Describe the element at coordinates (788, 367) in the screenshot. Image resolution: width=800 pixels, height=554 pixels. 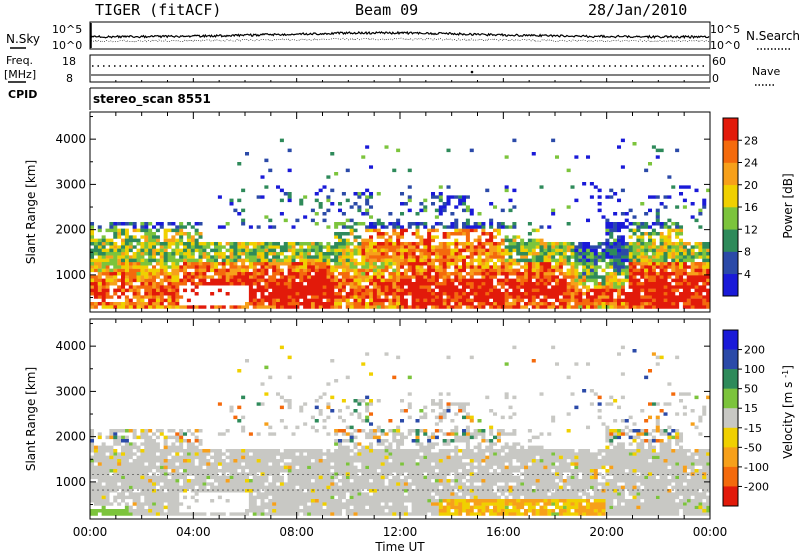
I see `velocity-unit-tail: ]` at that location.